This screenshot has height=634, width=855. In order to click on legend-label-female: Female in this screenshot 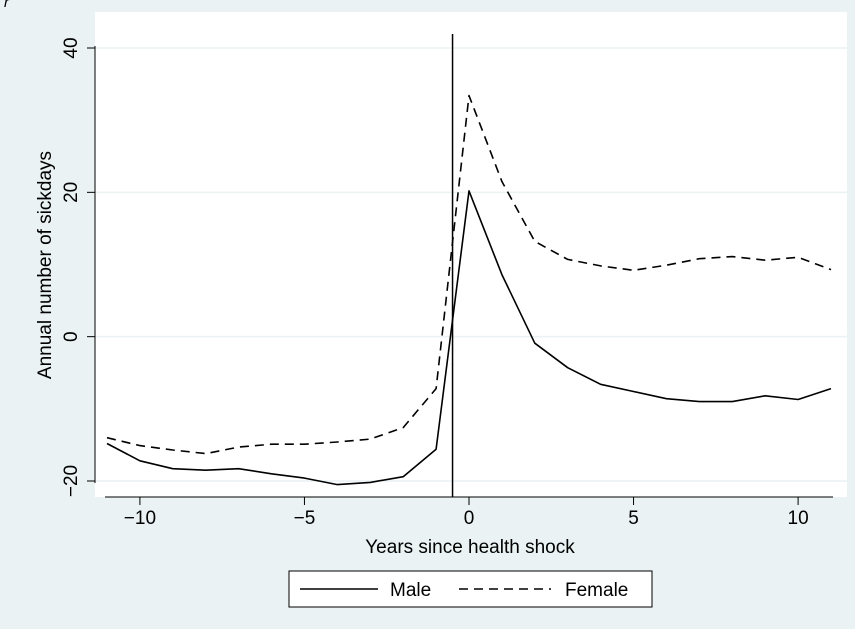, I will do `click(596, 590)`.